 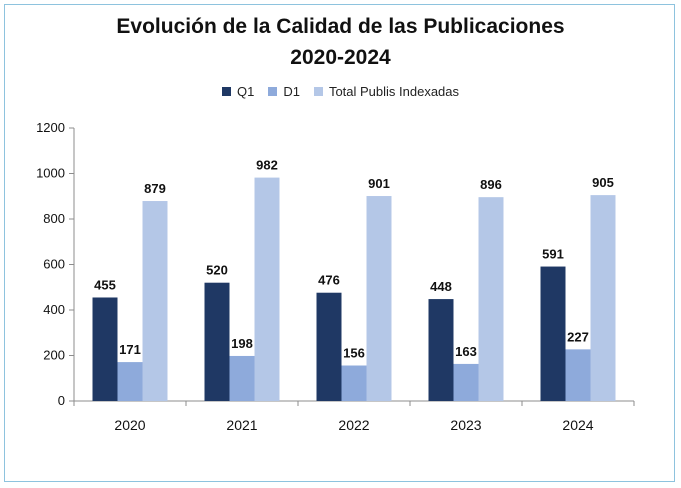 What do you see at coordinates (50, 173) in the screenshot?
I see `y-tick-label: 1000` at bounding box center [50, 173].